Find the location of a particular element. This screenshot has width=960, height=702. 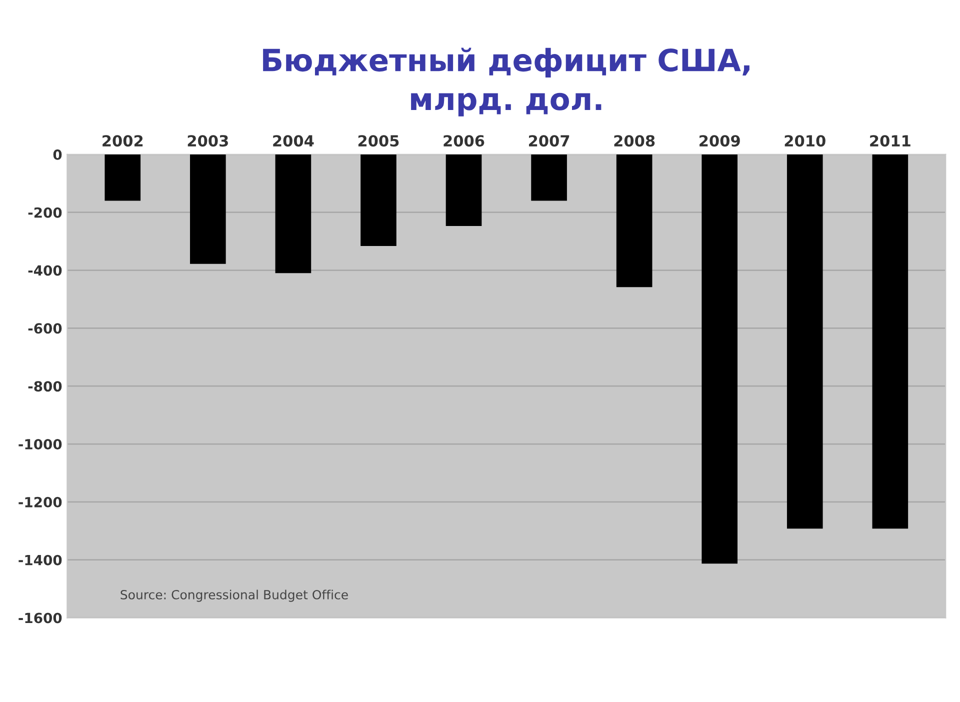

y-tick-label: -400 is located at coordinates (45, 270).